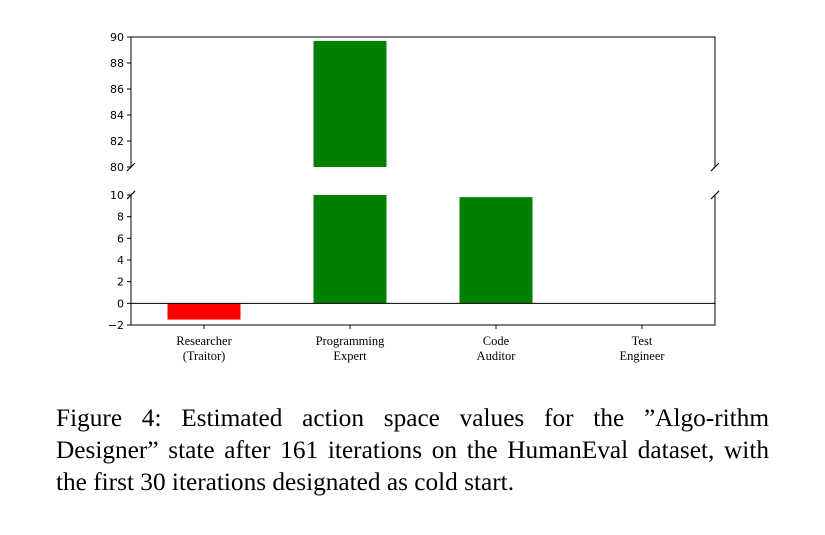  Describe the element at coordinates (350, 341) in the screenshot. I see `xtick-label-1-0: Programming` at that location.